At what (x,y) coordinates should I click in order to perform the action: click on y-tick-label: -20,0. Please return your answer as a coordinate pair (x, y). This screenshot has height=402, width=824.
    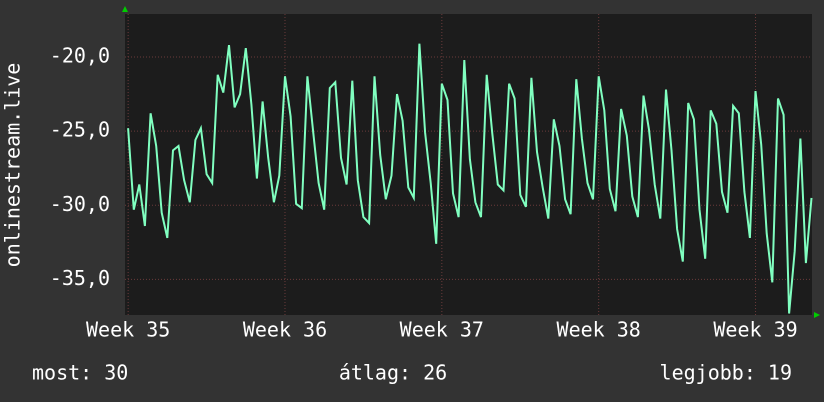
    Looking at the image, I should click on (80, 56).